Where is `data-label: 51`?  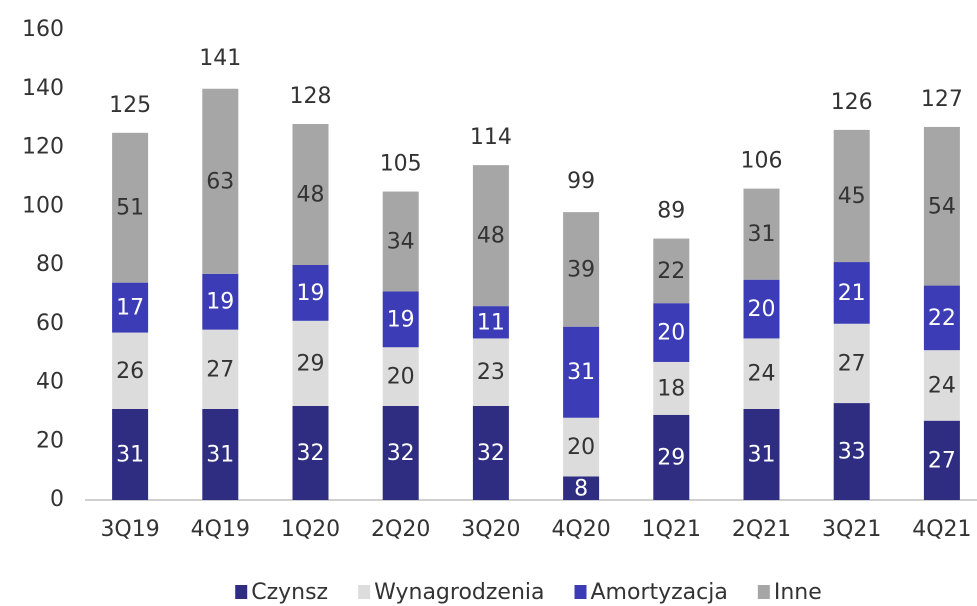 data-label: 51 is located at coordinates (130, 208).